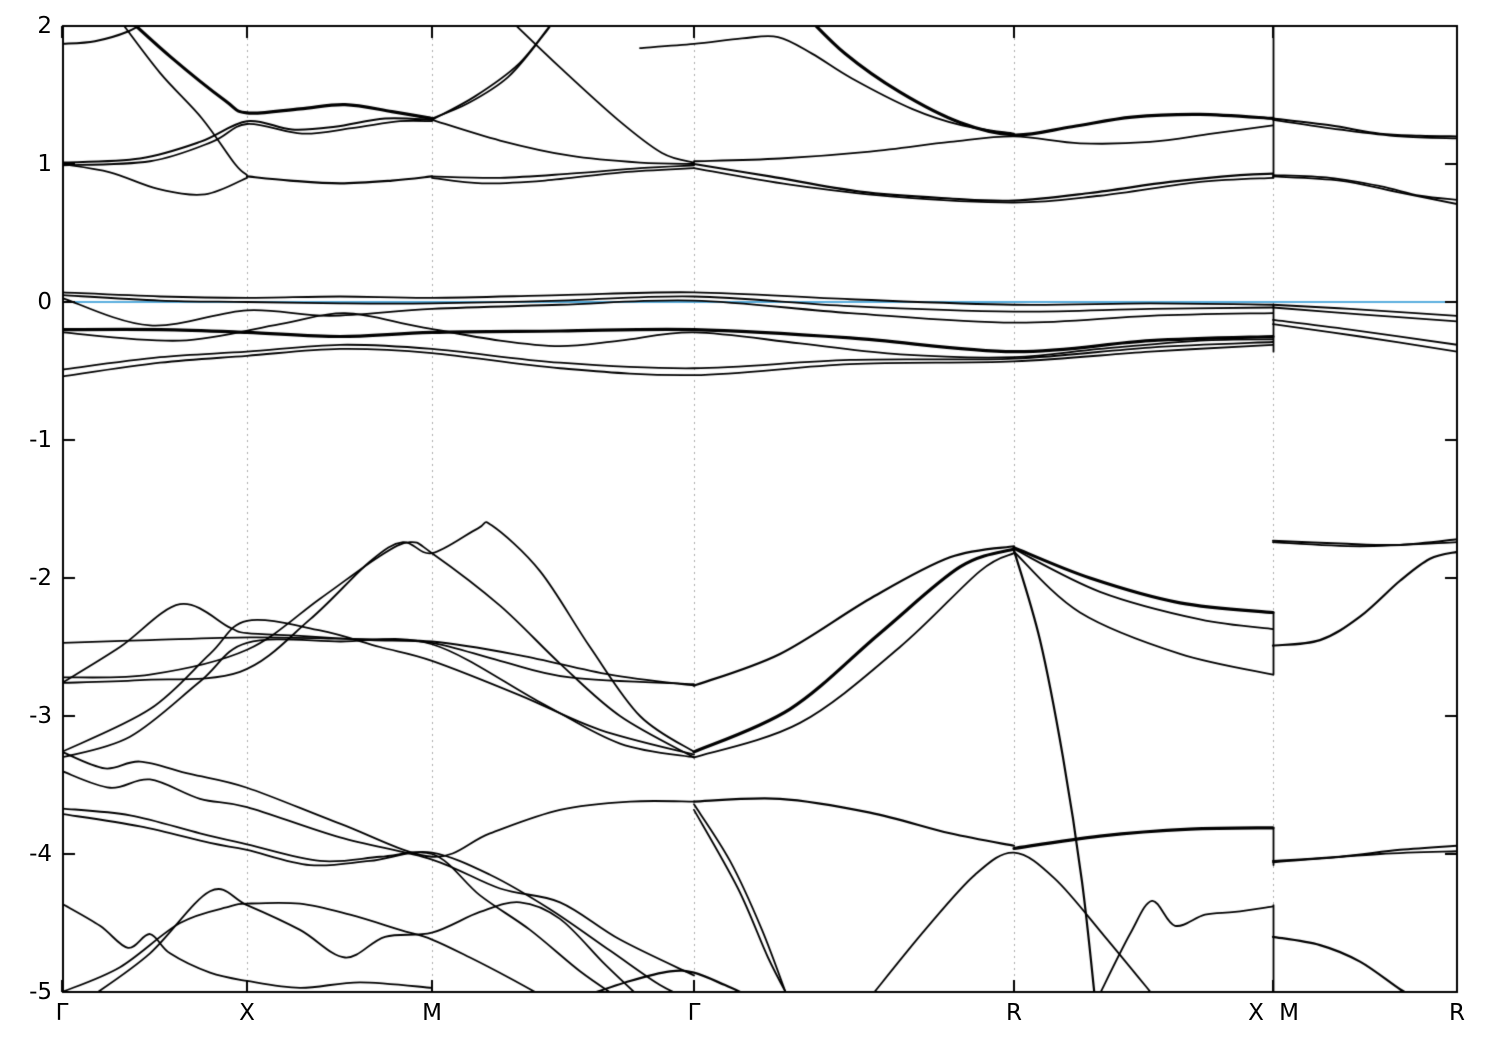  Describe the element at coordinates (44, 302) in the screenshot. I see `y-axis-tick-label: 0` at that location.